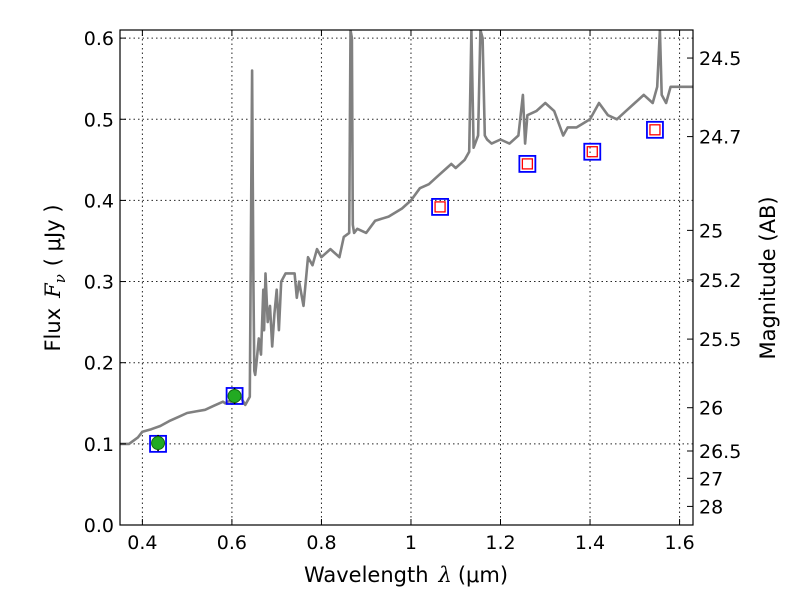 This screenshot has height=600, width=800. What do you see at coordinates (99, 526) in the screenshot?
I see `y-tick-label: 0.0` at bounding box center [99, 526].